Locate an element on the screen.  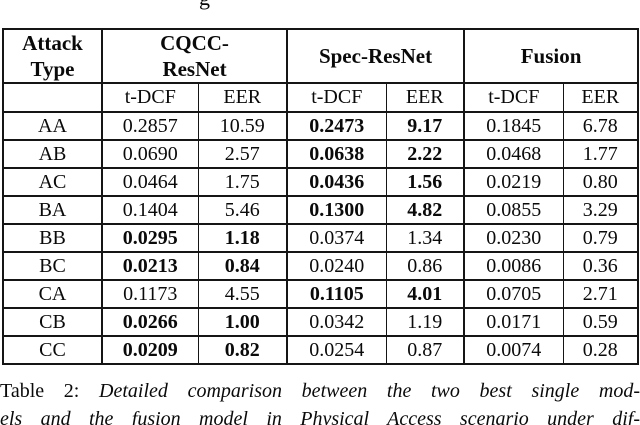
table-row-ba: BA 0.1404 5.46 0.1300 4.82 0.0855 3.29 is located at coordinates (321, 209).